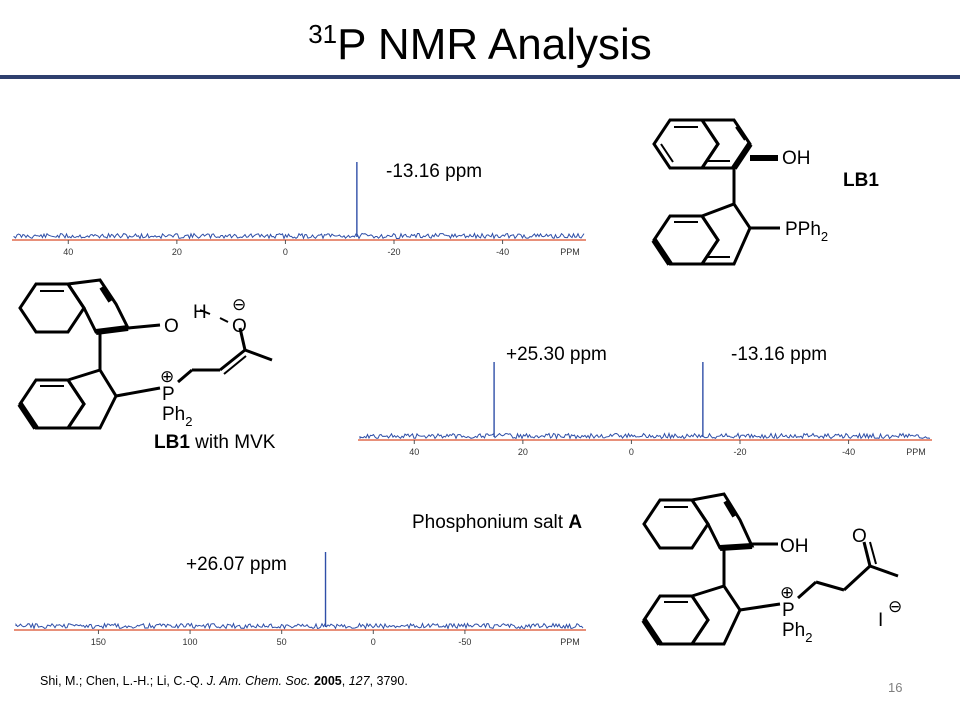 The height and width of the screenshot is (720, 960). Describe the element at coordinates (299, 209) in the screenshot. I see `nmr-spectrum-1: 40 20 0 -20 -40 PPM` at that location.